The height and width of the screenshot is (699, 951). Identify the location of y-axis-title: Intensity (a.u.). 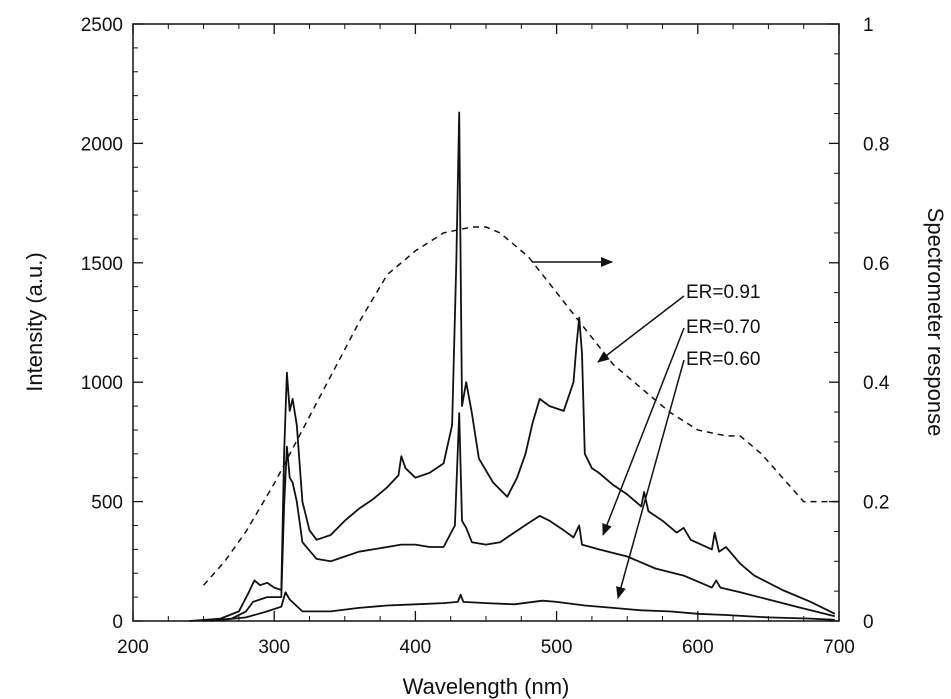
(34, 321).